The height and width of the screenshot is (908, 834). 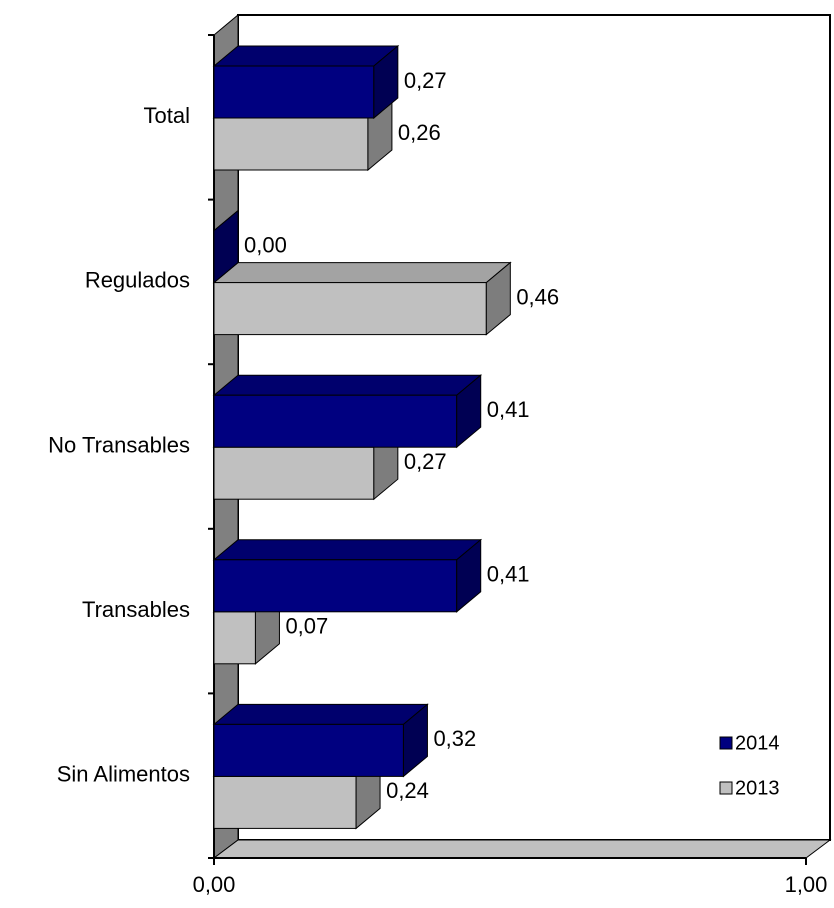 I want to click on value-label: 0,00, so click(x=265, y=244).